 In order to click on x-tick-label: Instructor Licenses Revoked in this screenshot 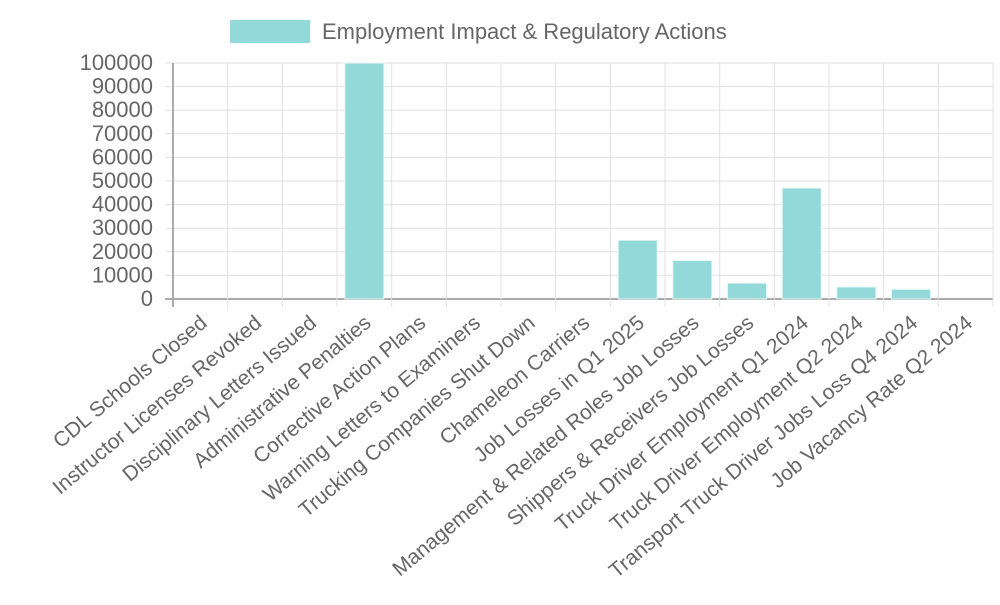, I will do `click(157, 405)`.